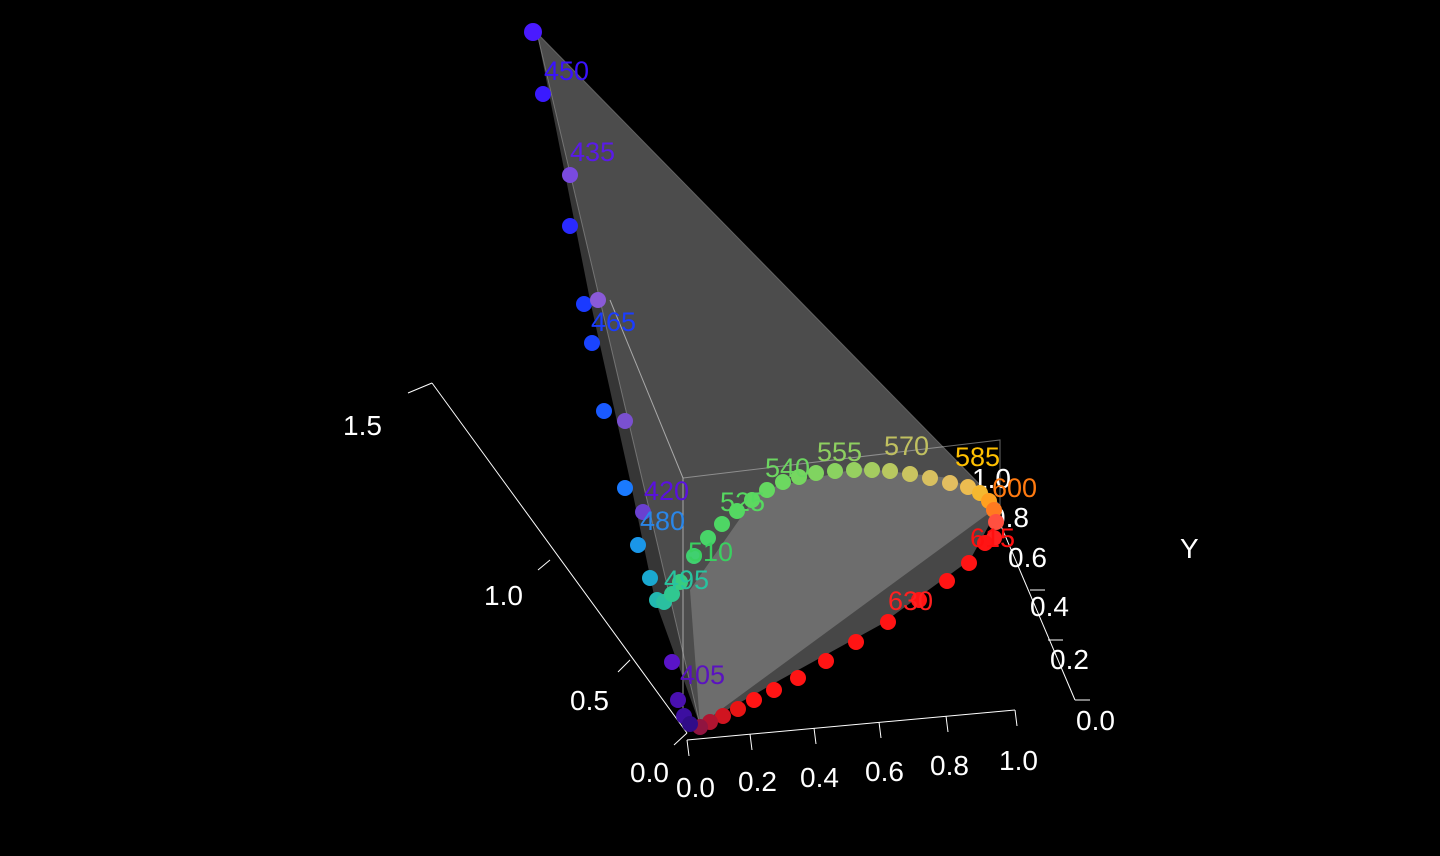  I want to click on wl-label-450: 450, so click(566, 71).